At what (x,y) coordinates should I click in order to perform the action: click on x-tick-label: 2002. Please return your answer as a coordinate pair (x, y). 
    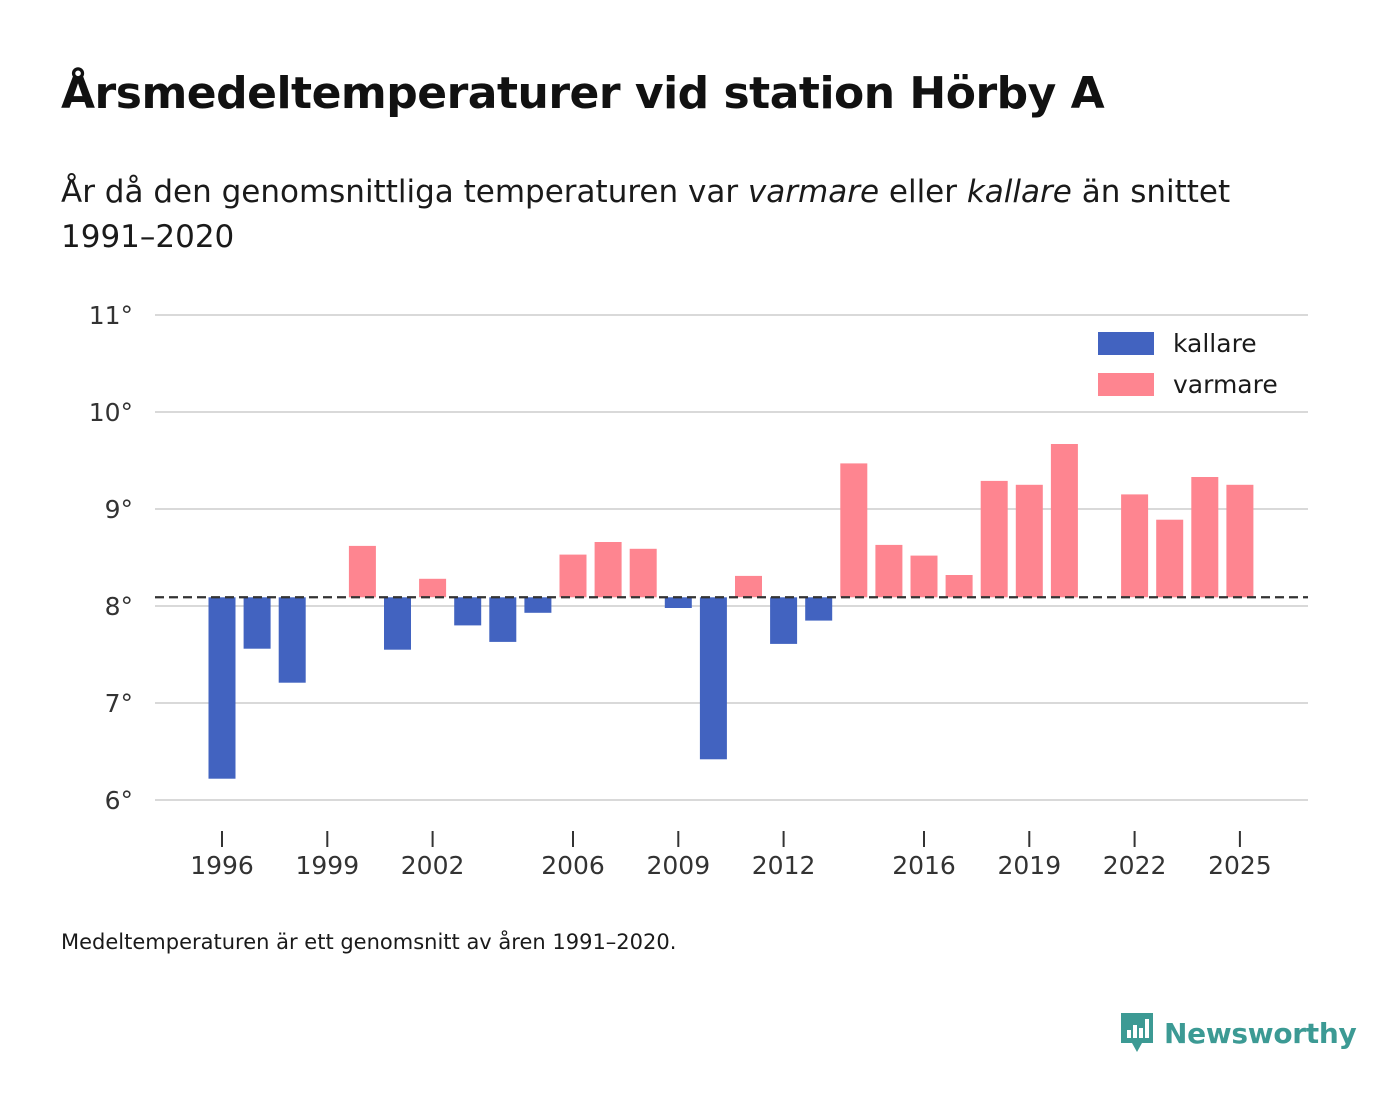
    Looking at the image, I should click on (433, 865).